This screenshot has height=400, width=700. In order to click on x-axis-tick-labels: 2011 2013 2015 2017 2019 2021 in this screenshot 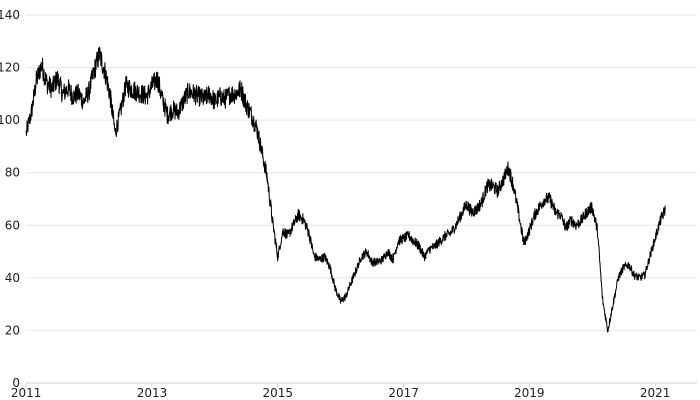, I will do `click(341, 393)`.